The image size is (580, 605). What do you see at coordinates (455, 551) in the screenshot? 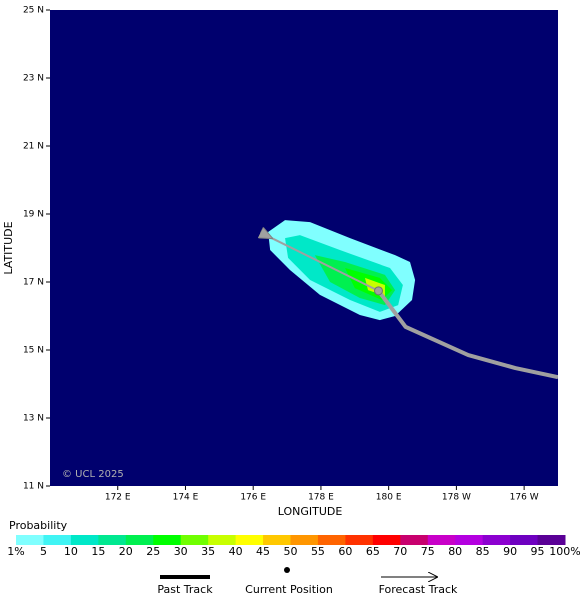
I see `legend-level-label: 80` at bounding box center [455, 551].